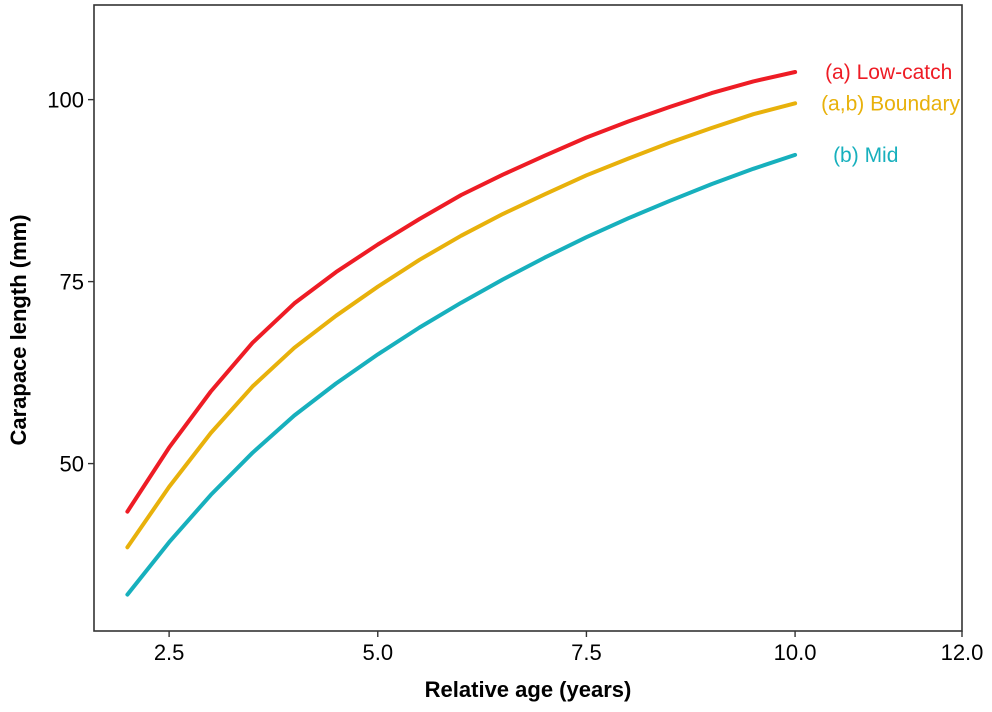 The width and height of the screenshot is (992, 712). Describe the element at coordinates (72, 282) in the screenshot. I see `y-tick-label: 75` at that location.